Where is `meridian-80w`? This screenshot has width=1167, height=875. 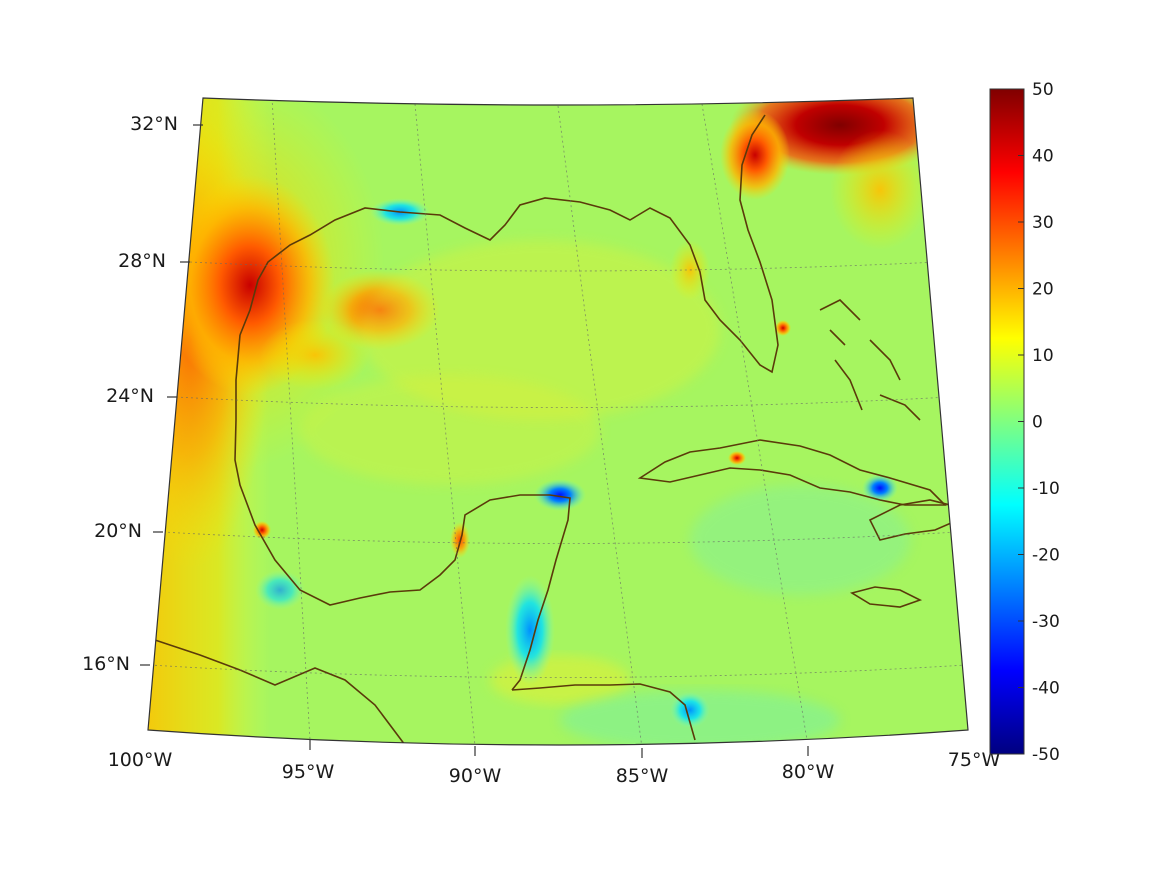
meridian-80w is located at coordinates (755, 424).